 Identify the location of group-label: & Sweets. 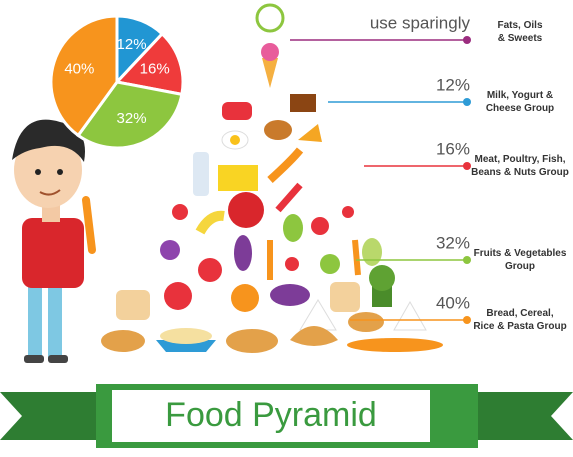
(520, 38).